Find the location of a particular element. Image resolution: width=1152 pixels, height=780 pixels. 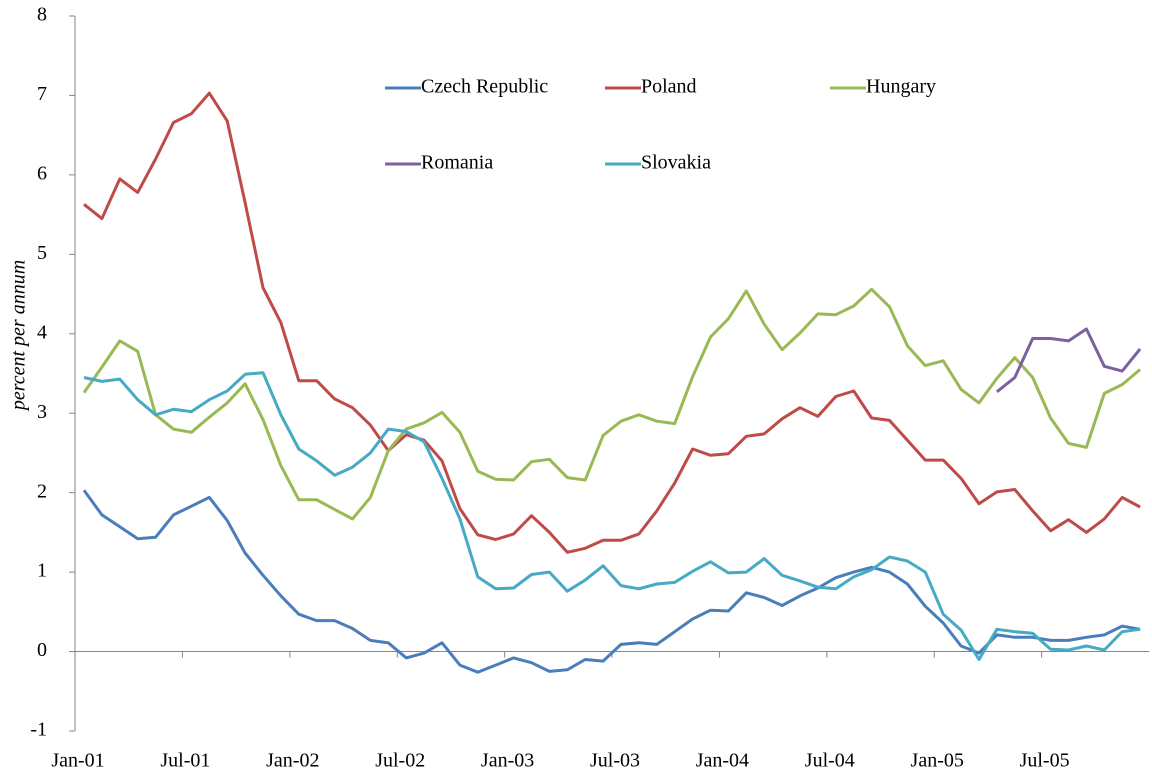

y-tick-label: 2 is located at coordinates (42, 491).